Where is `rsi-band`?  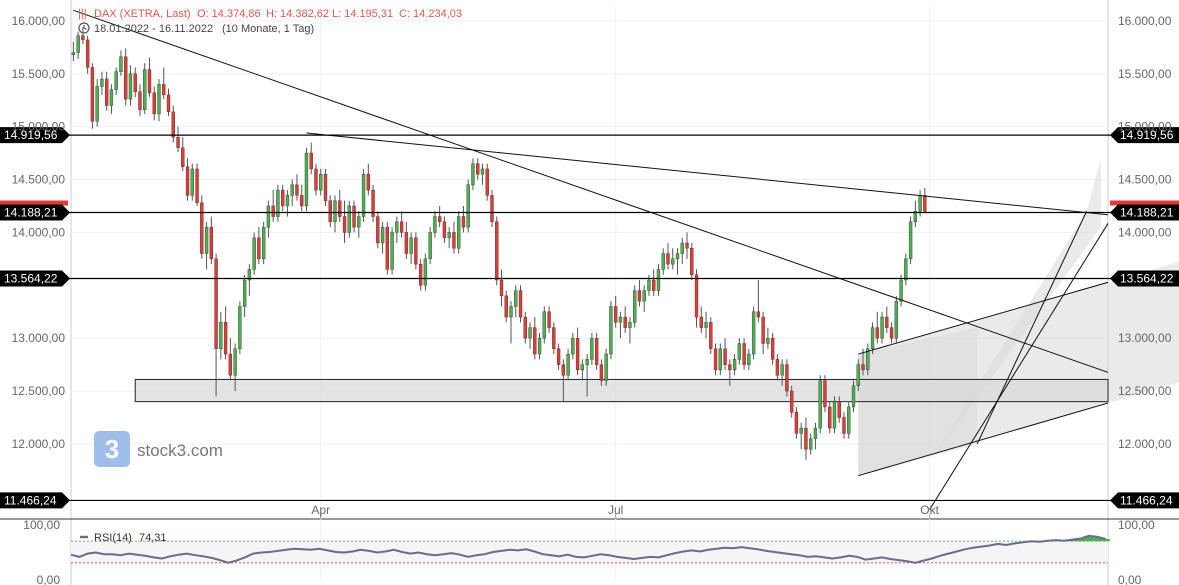
rsi-band is located at coordinates (589, 552).